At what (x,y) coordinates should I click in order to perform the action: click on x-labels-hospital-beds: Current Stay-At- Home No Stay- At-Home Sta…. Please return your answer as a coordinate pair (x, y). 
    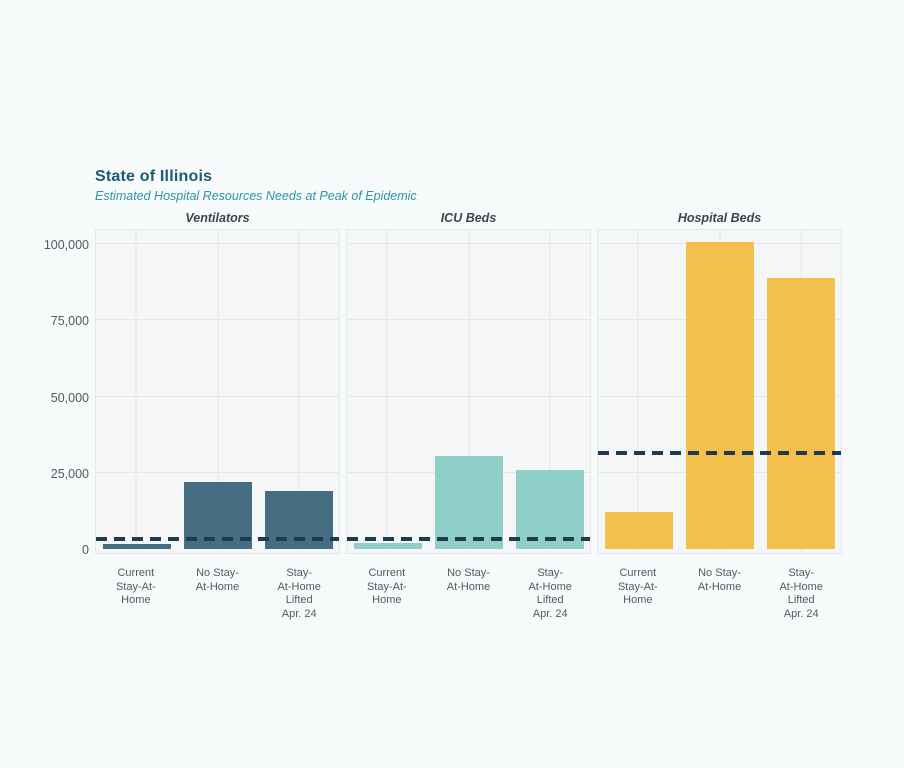
    Looking at the image, I should click on (719, 587).